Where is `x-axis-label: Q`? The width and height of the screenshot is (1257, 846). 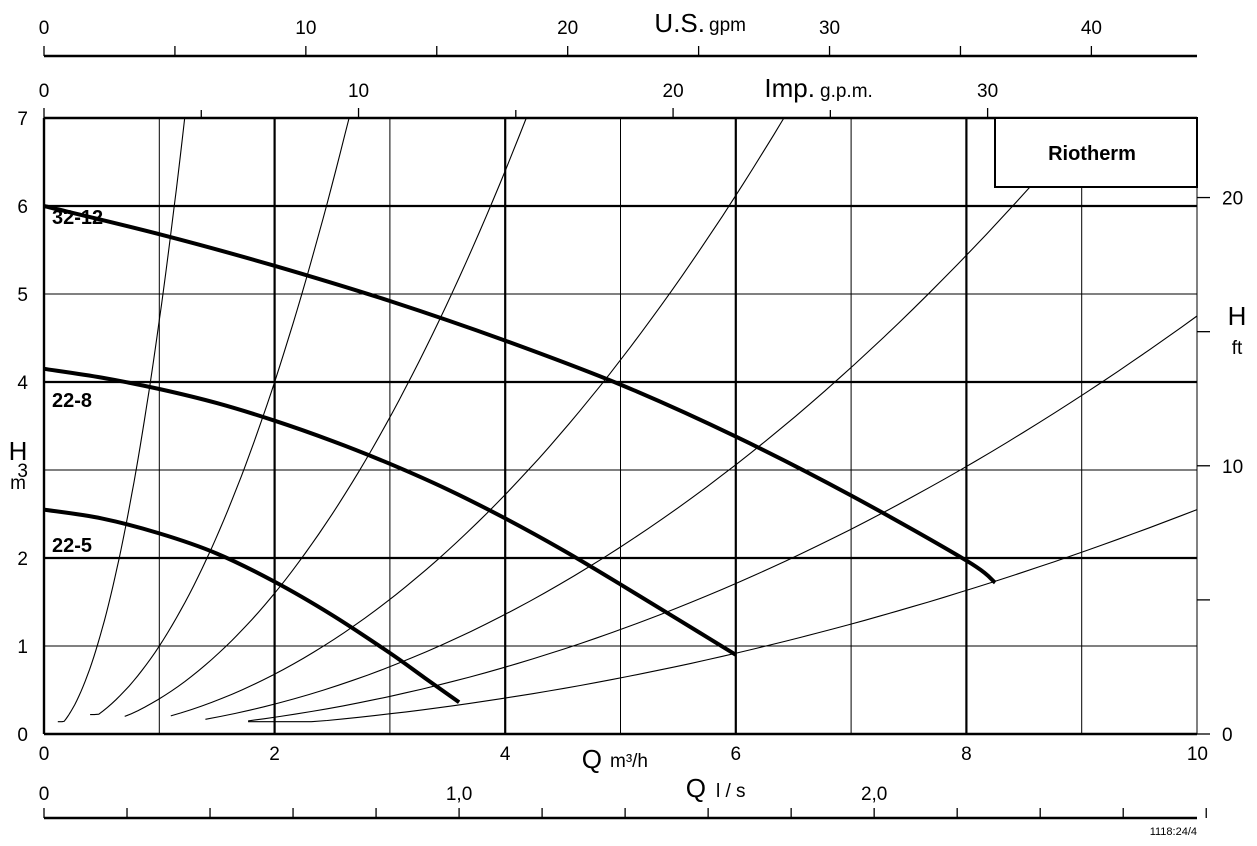 x-axis-label: Q is located at coordinates (592, 759).